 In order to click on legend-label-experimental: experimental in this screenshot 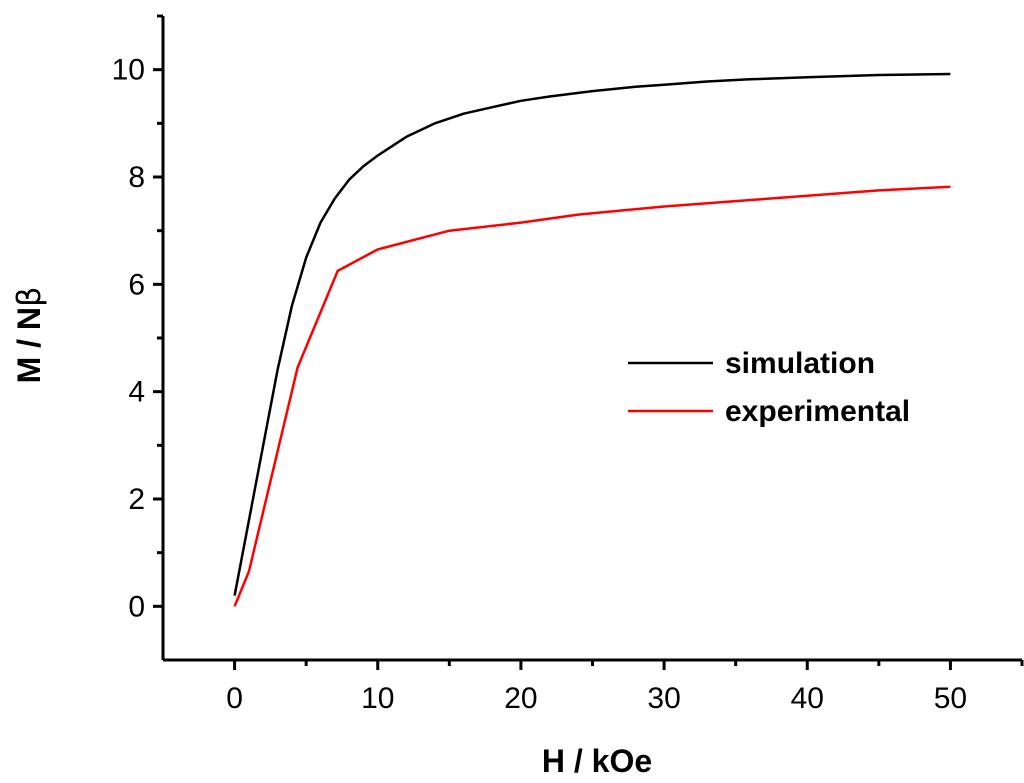, I will do `click(817, 411)`.